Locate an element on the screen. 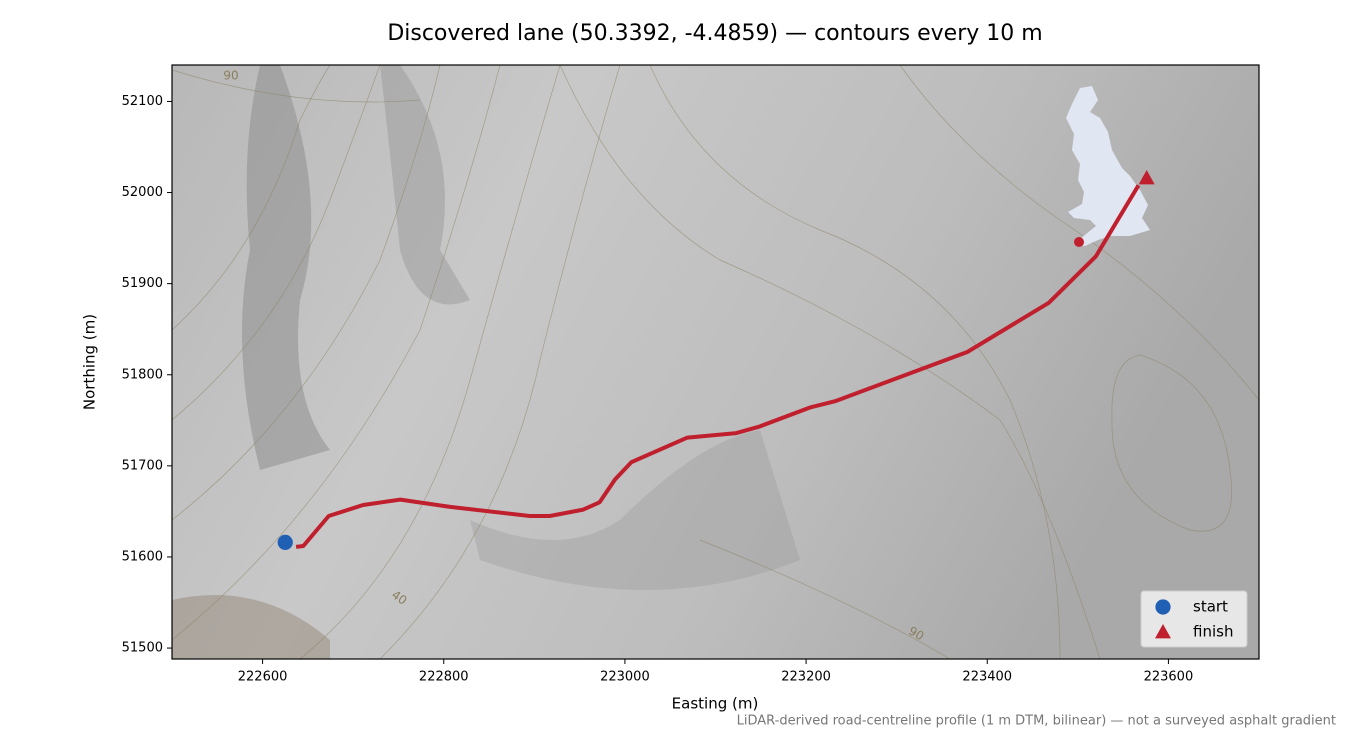  x-tick-label: 223200 is located at coordinates (806, 677).